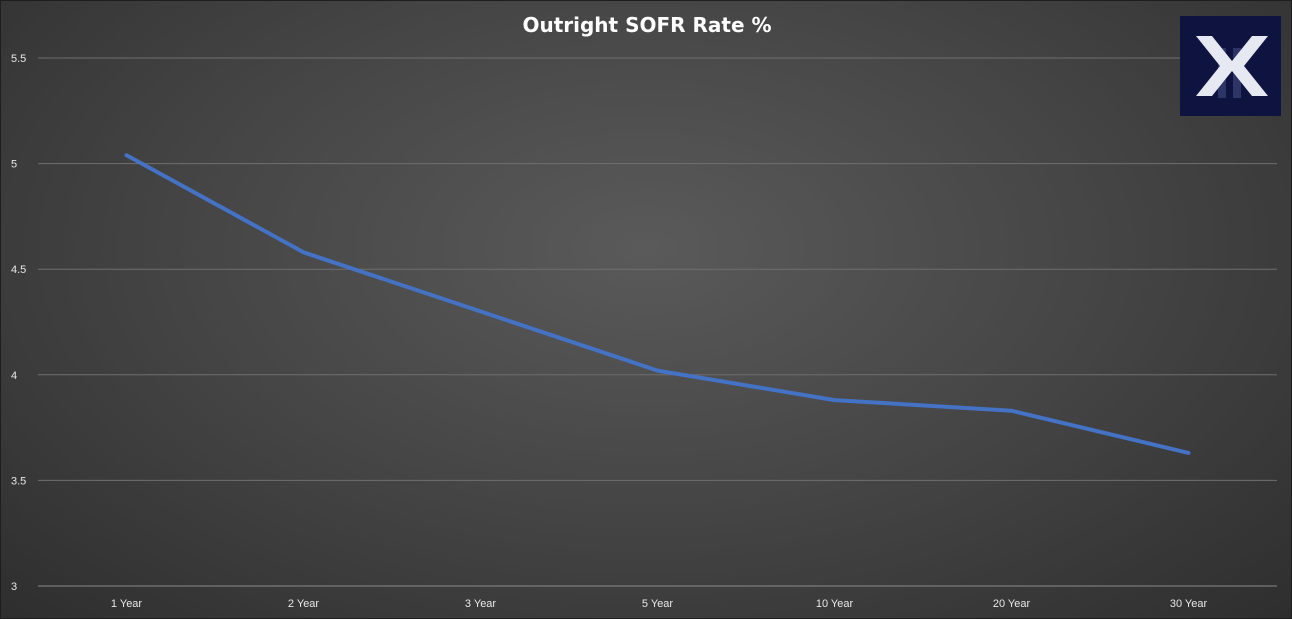 The width and height of the screenshot is (1292, 620). Describe the element at coordinates (647, 25) in the screenshot. I see `chart-title: Outright SOFR Rate %` at that location.